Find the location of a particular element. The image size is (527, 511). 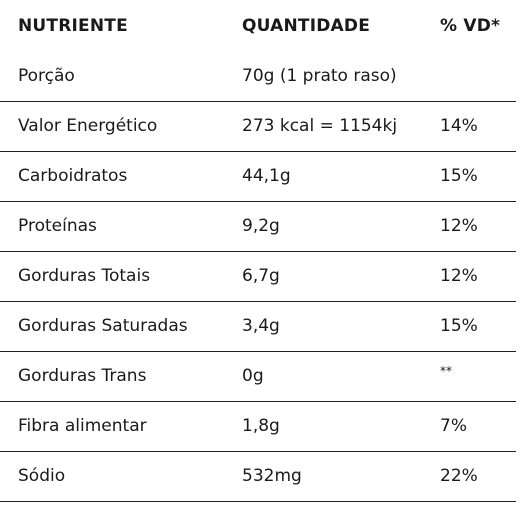

nutrient-name: Carboidratos is located at coordinates (73, 176).